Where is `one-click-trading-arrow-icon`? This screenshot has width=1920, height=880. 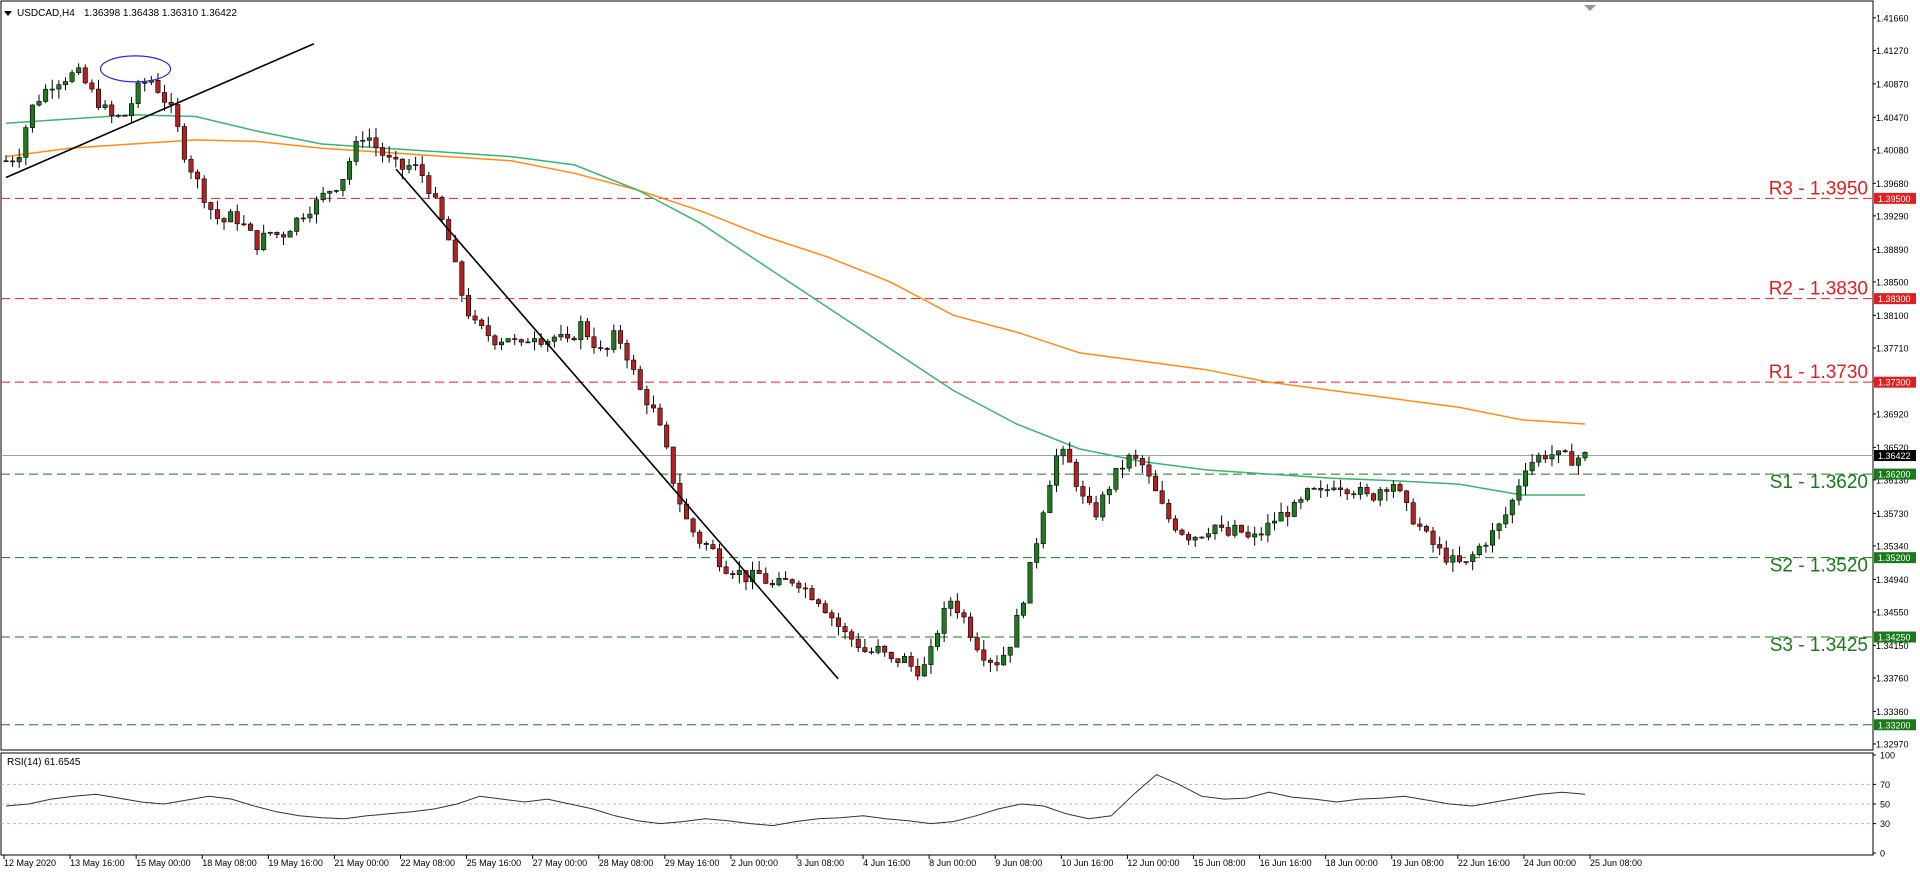 one-click-trading-arrow-icon is located at coordinates (1590, 8).